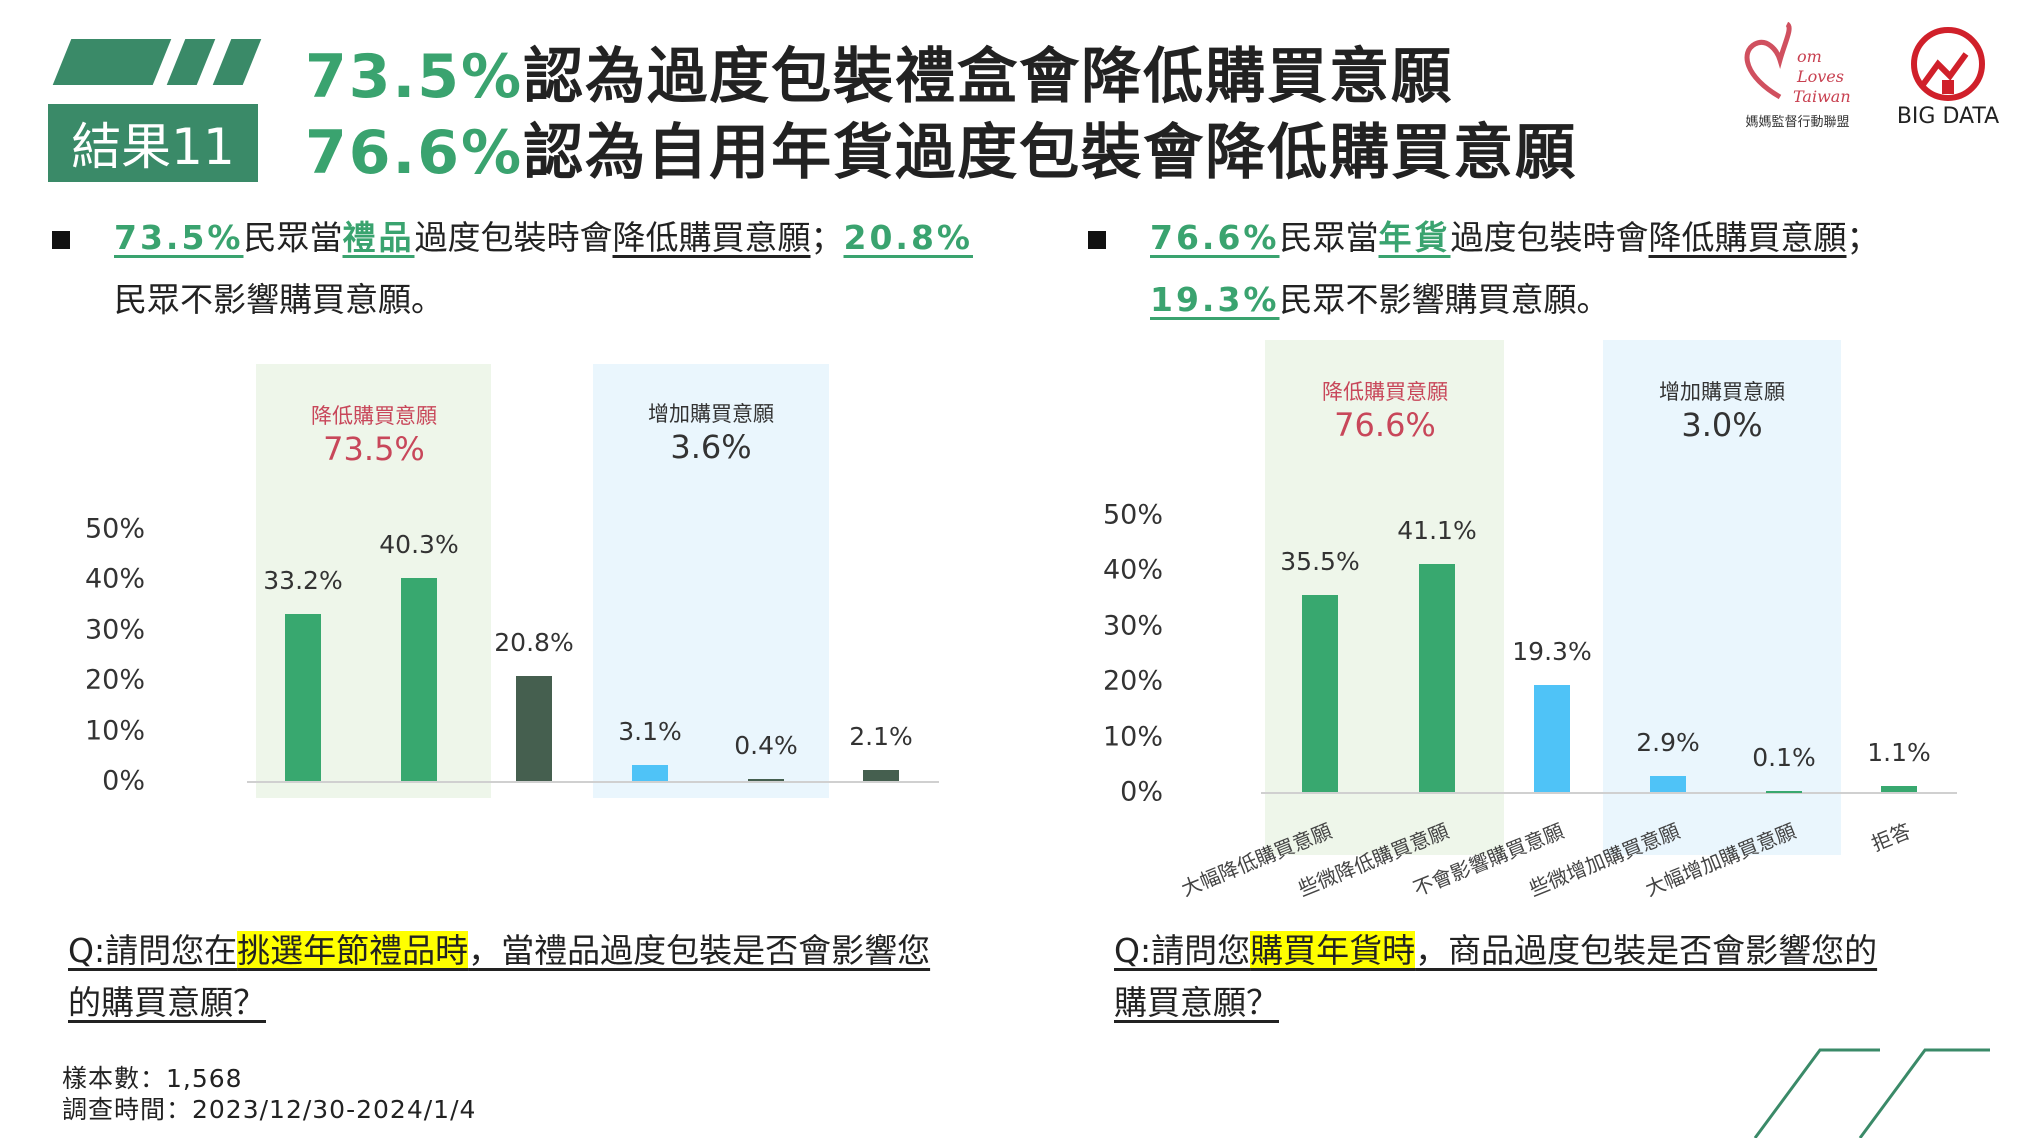  I want to click on result-label: 結果11, so click(153, 143).